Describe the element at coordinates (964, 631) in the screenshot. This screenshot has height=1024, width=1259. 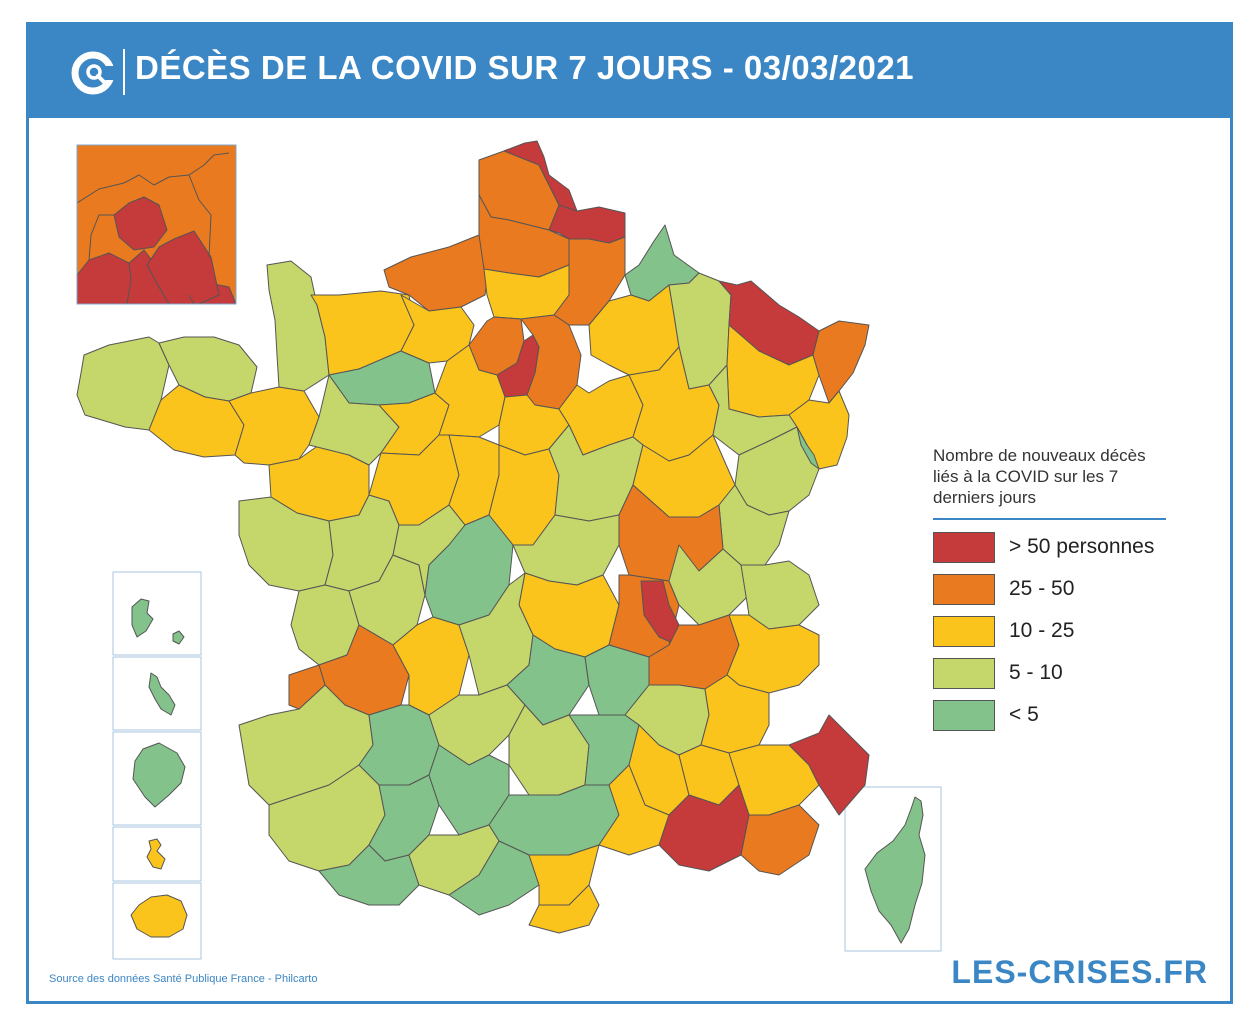
I see `legend-swatch-yellow` at that location.